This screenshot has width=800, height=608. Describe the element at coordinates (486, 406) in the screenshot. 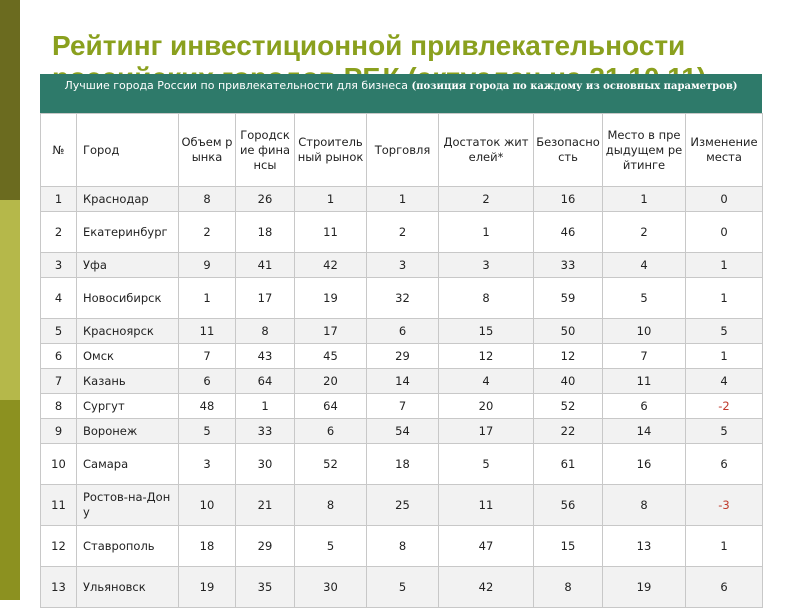

I see `cell-wealth: 20` at that location.